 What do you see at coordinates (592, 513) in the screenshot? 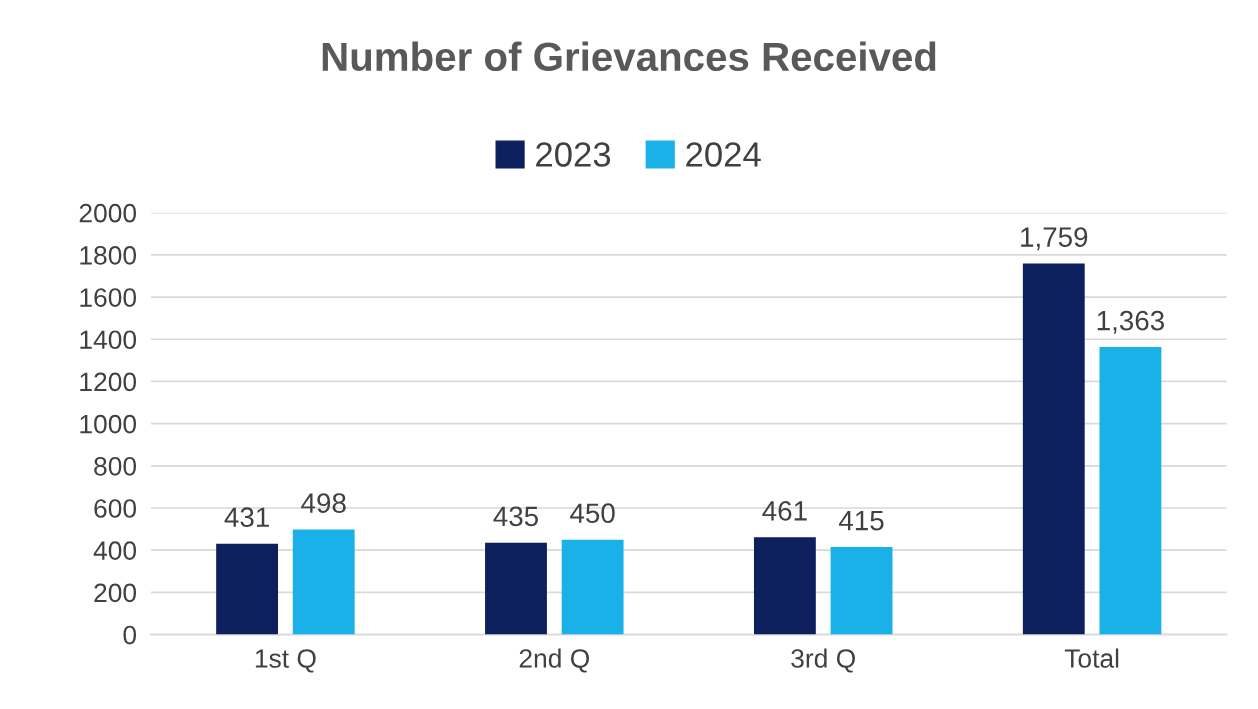
I see `data-label: 450` at bounding box center [592, 513].